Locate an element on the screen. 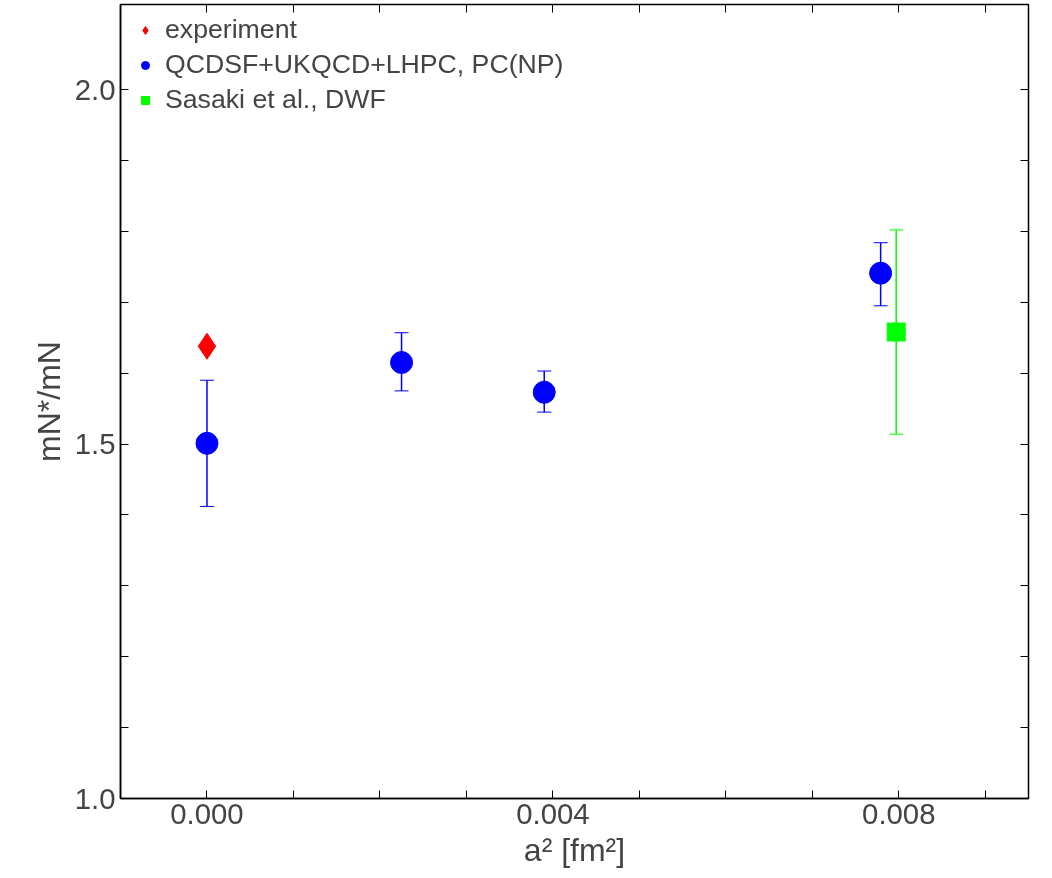 Image resolution: width=1052 pixels, height=878 pixels. x-tick-label: 0.008 is located at coordinates (899, 813).